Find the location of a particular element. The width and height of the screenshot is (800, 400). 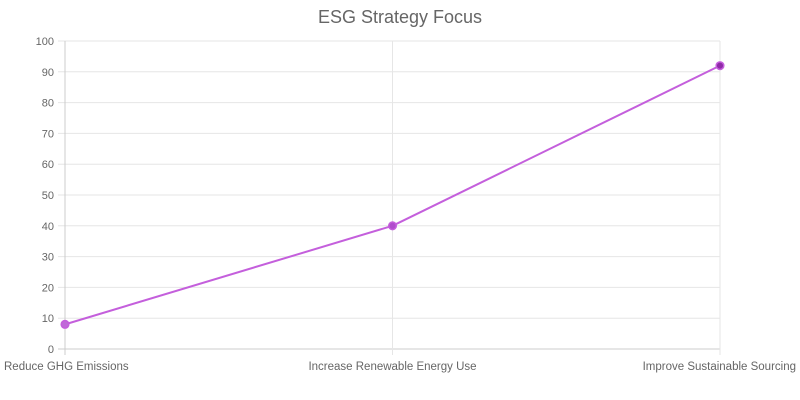

chart-title: ESG Strategy Focus is located at coordinates (400, 17).